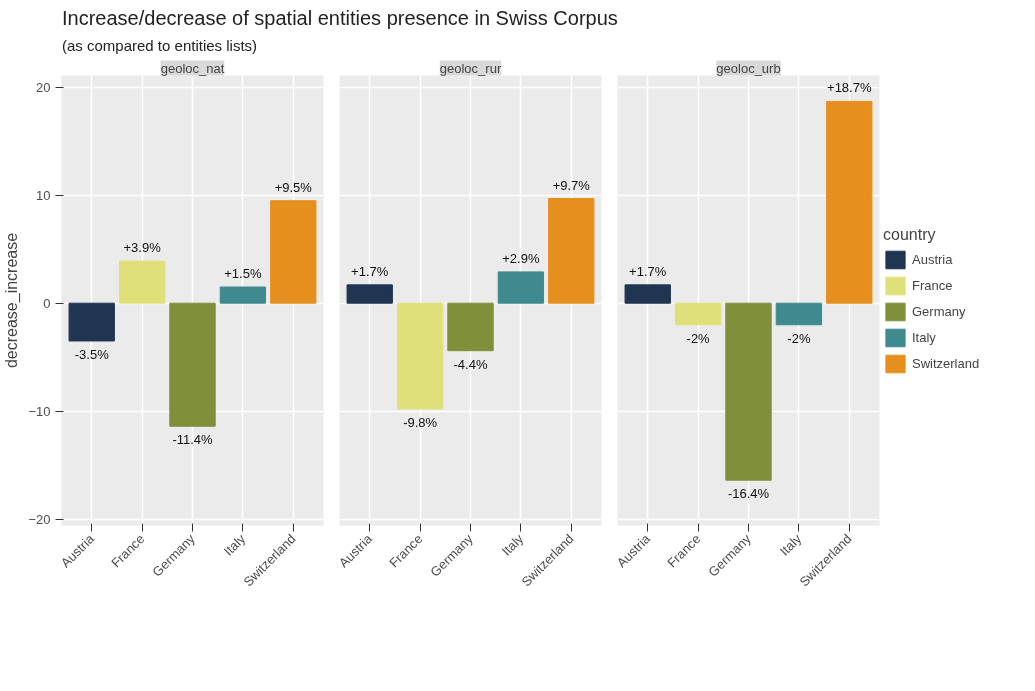 The image size is (1035, 691). Describe the element at coordinates (946, 363) in the screenshot. I see `legend-label: Switzerland` at that location.